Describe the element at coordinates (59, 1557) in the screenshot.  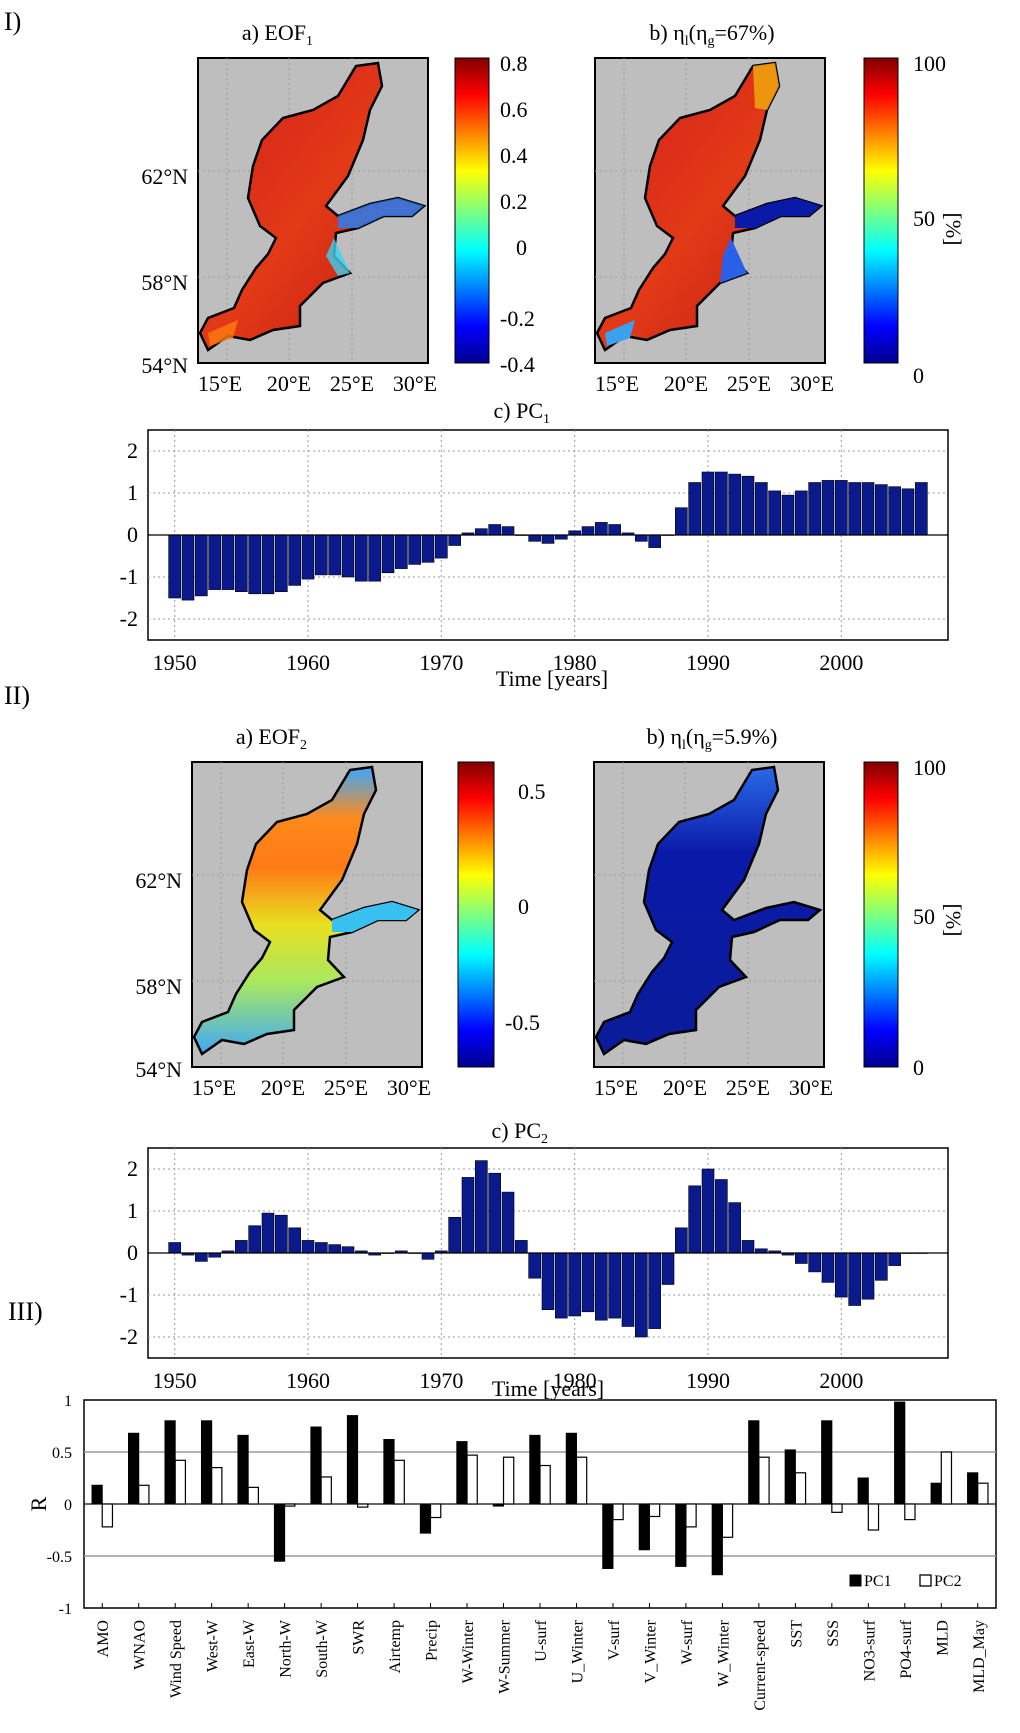
I see `y-tick-label: -0.5` at that location.